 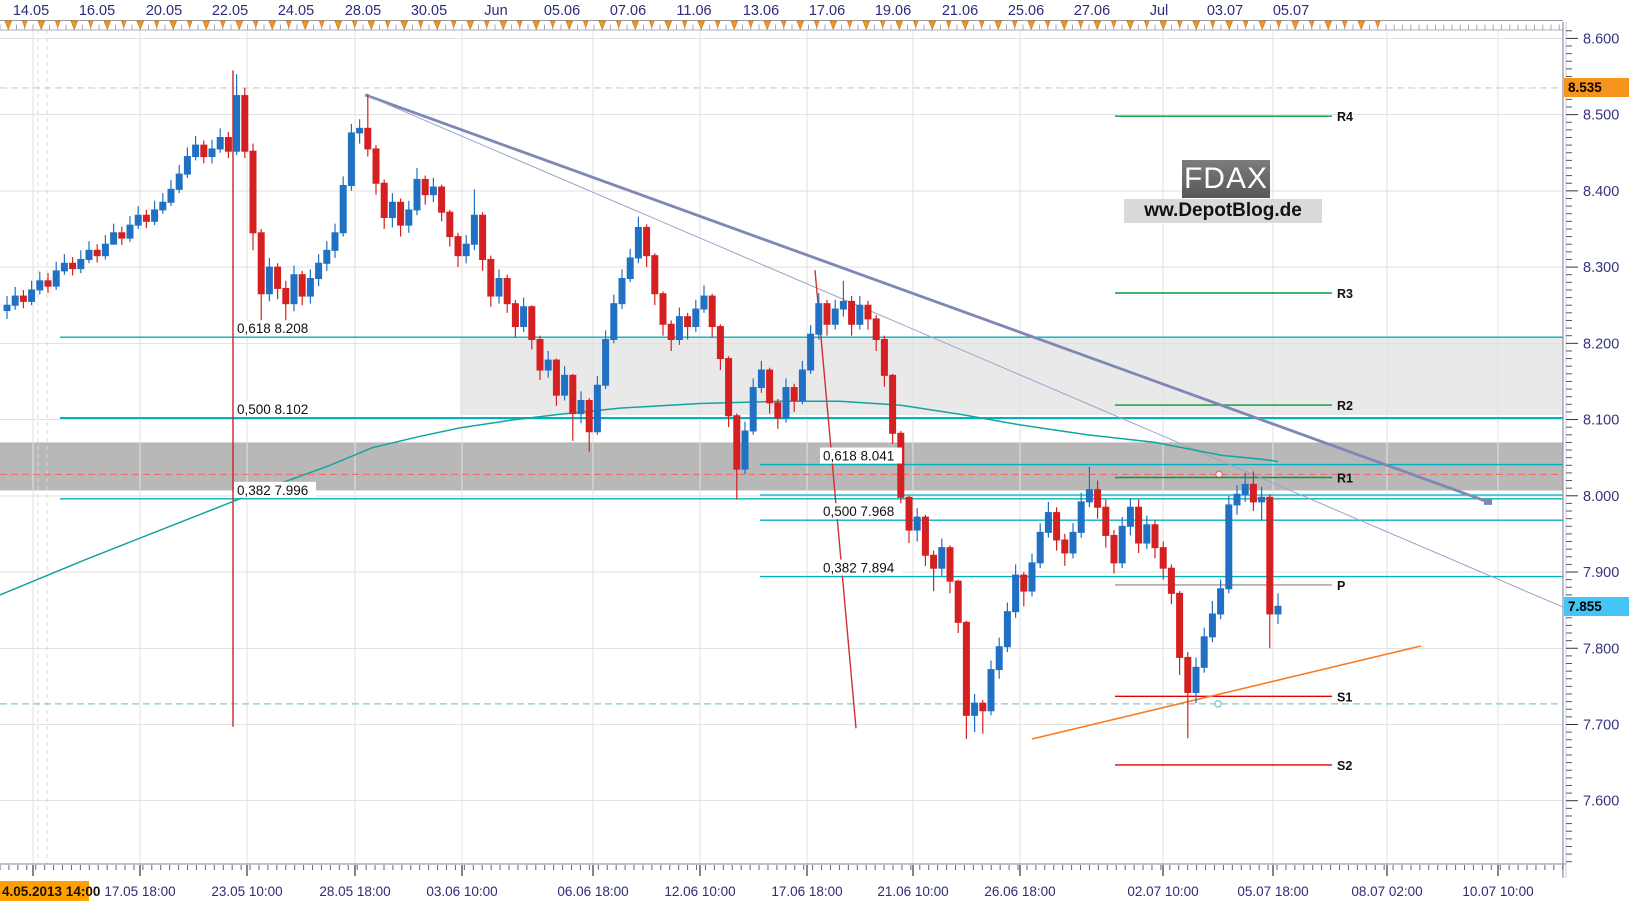 What do you see at coordinates (246, 891) in the screenshot?
I see `bottom-axis-session-label: 23.05 10:00` at bounding box center [246, 891].